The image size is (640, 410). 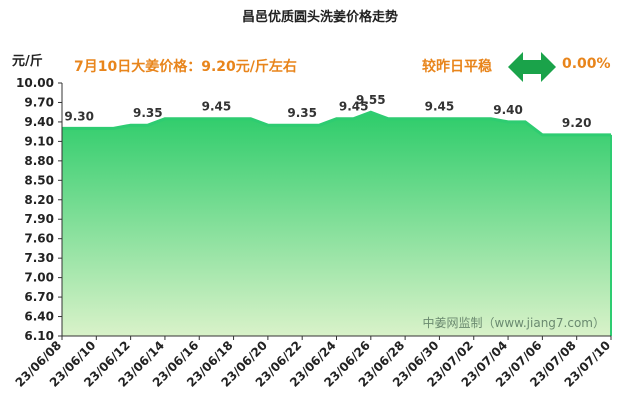 What do you see at coordinates (39, 102) in the screenshot?
I see `y-tick-label: 9.70` at bounding box center [39, 102].